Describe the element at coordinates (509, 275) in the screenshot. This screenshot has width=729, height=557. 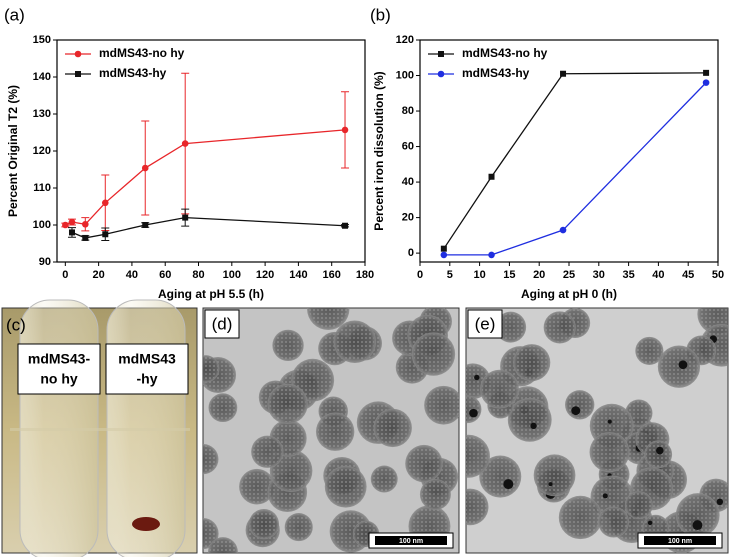
I see `x-tick-label: 15` at that location.